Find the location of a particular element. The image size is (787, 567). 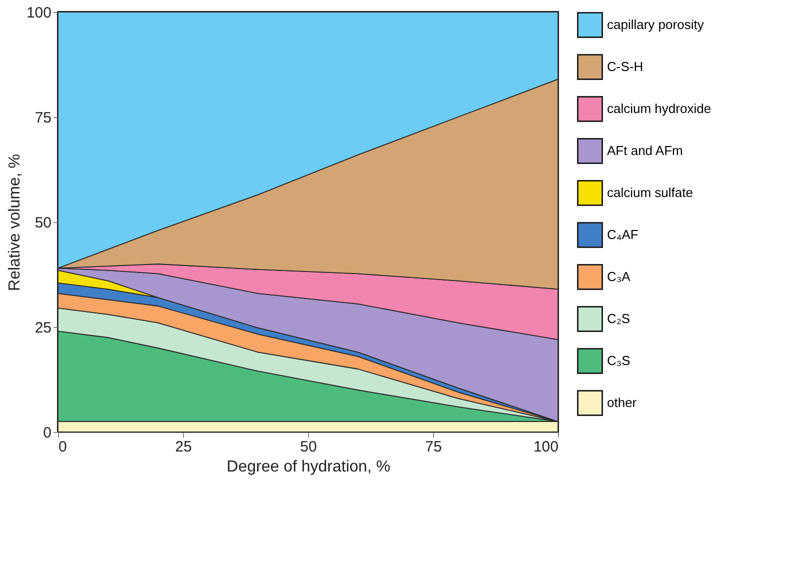

legend-label: calcium hydroxide is located at coordinates (659, 108).